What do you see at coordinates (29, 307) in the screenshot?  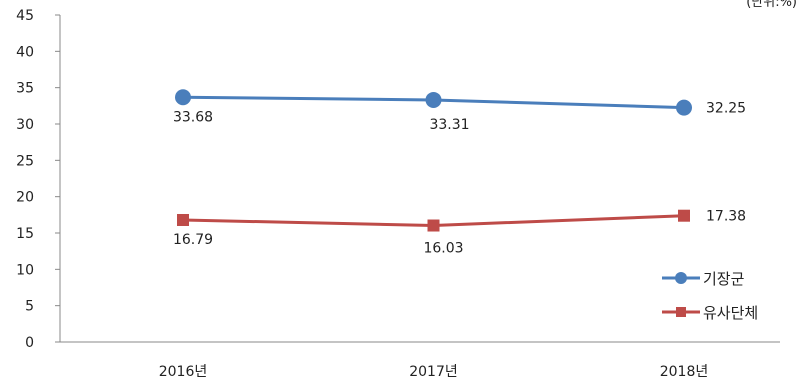 I see `y-tick-label: 5` at bounding box center [29, 307].